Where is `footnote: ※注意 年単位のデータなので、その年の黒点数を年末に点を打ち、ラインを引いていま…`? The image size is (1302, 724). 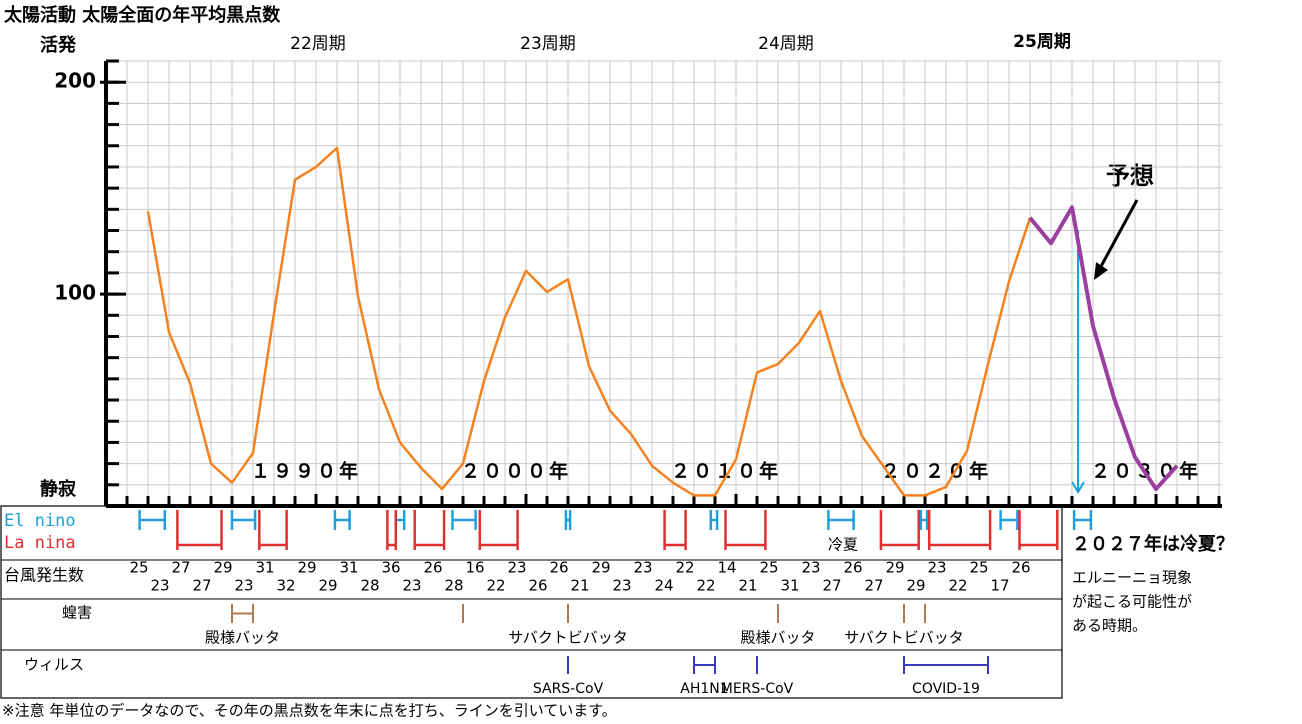
footnote: ※注意 年単位のデータなので、その年の黒点数を年末に点を打ち、ラインを引いていま… is located at coordinates (309, 711).